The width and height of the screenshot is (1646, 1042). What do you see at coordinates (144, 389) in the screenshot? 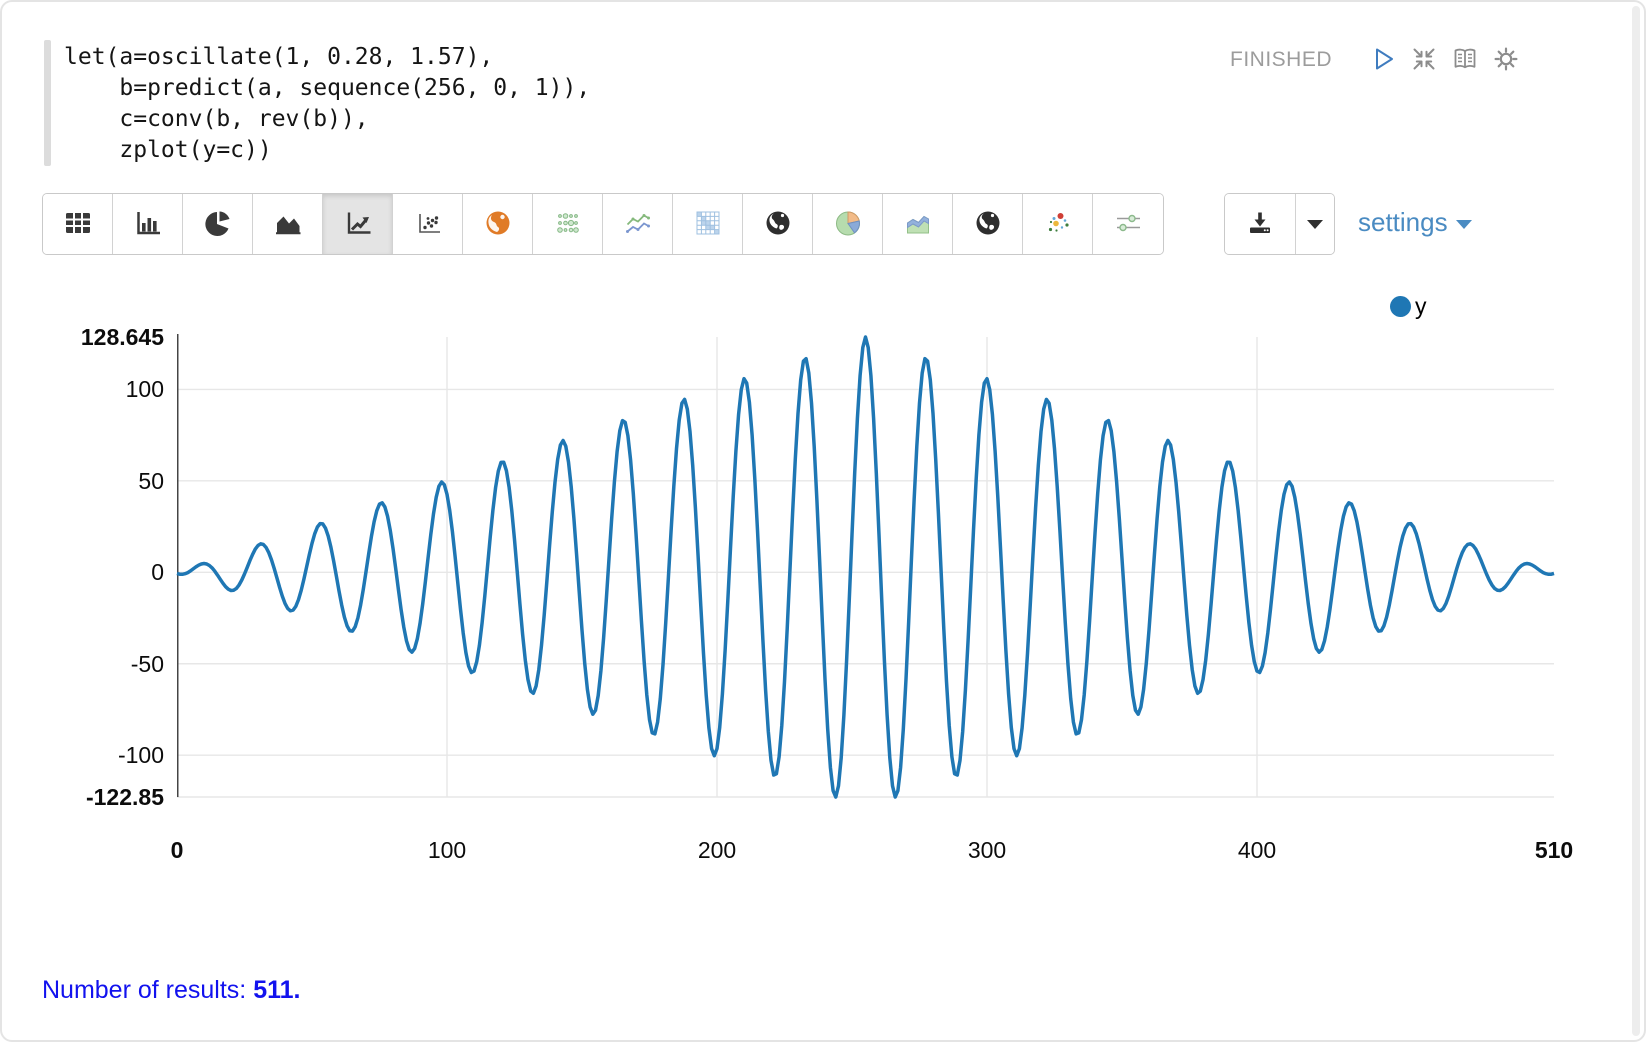
I see `y-tick-label: 100` at bounding box center [144, 389].